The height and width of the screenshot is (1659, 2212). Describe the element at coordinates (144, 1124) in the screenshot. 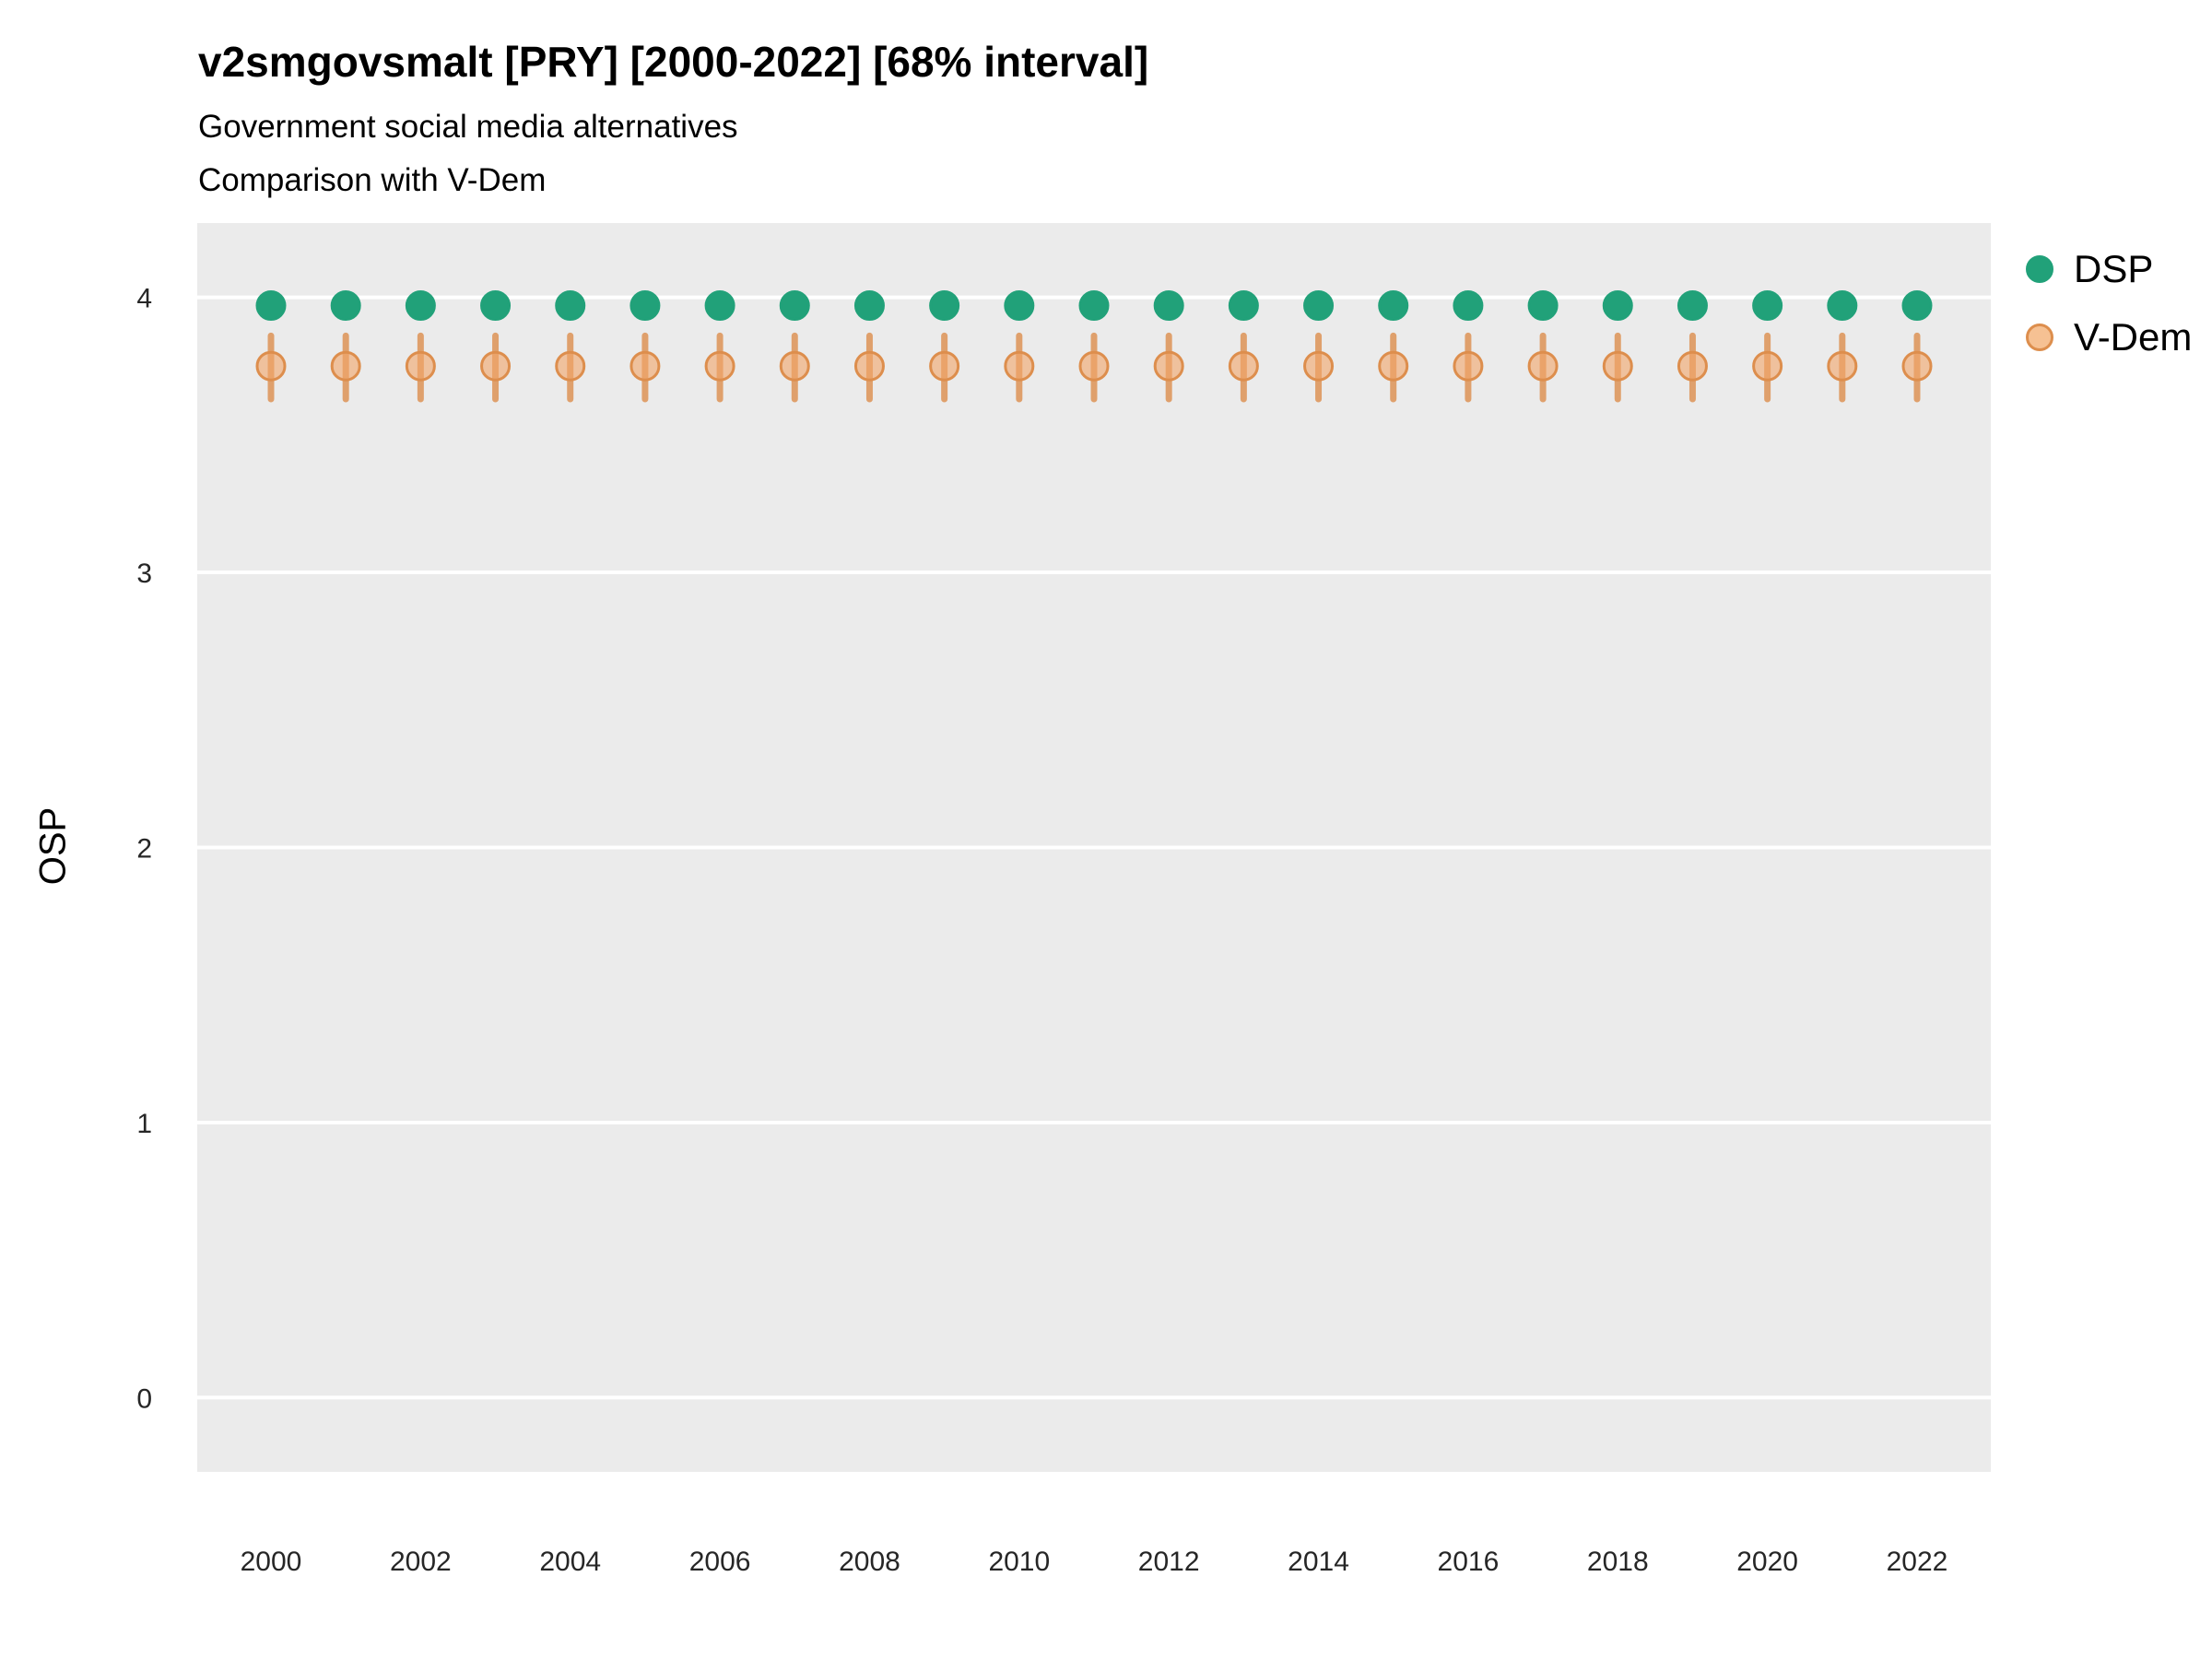

I see `y-tick-label: 1` at that location.